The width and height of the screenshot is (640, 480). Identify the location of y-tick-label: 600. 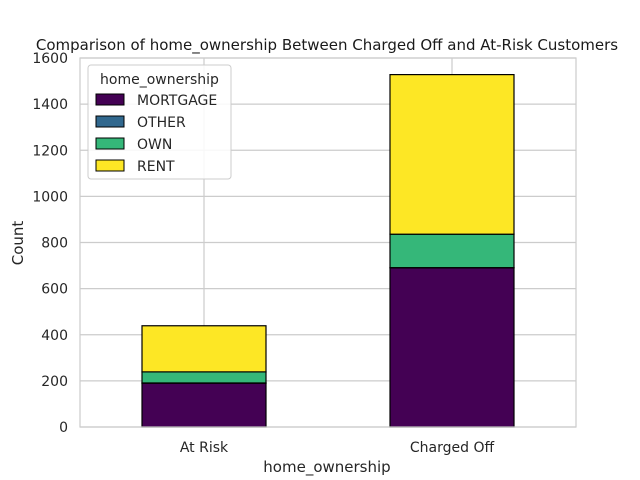
(54, 290).